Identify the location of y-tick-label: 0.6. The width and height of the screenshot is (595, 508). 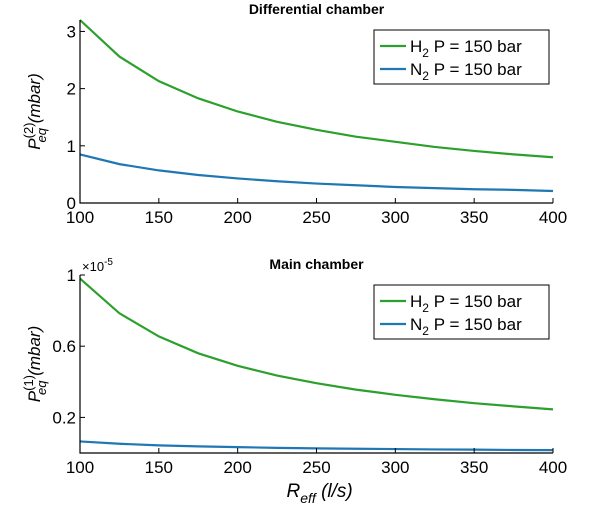
(64, 346).